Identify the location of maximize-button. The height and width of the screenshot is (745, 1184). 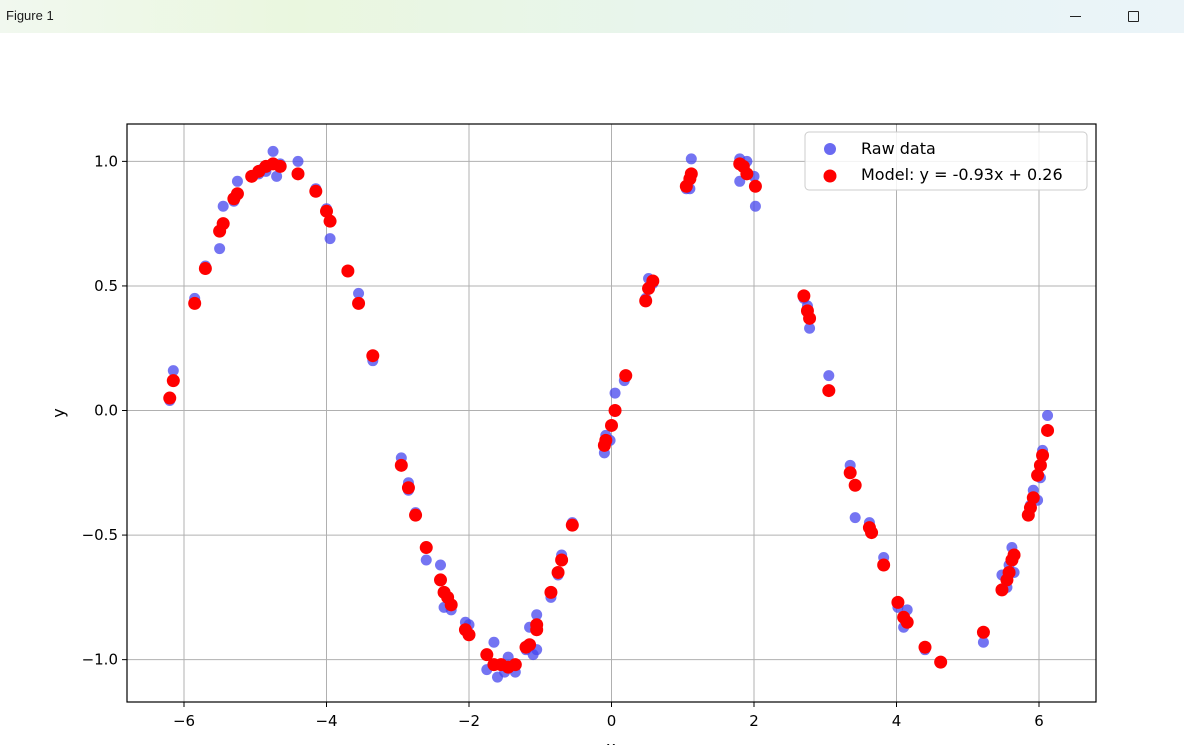
(1133, 16).